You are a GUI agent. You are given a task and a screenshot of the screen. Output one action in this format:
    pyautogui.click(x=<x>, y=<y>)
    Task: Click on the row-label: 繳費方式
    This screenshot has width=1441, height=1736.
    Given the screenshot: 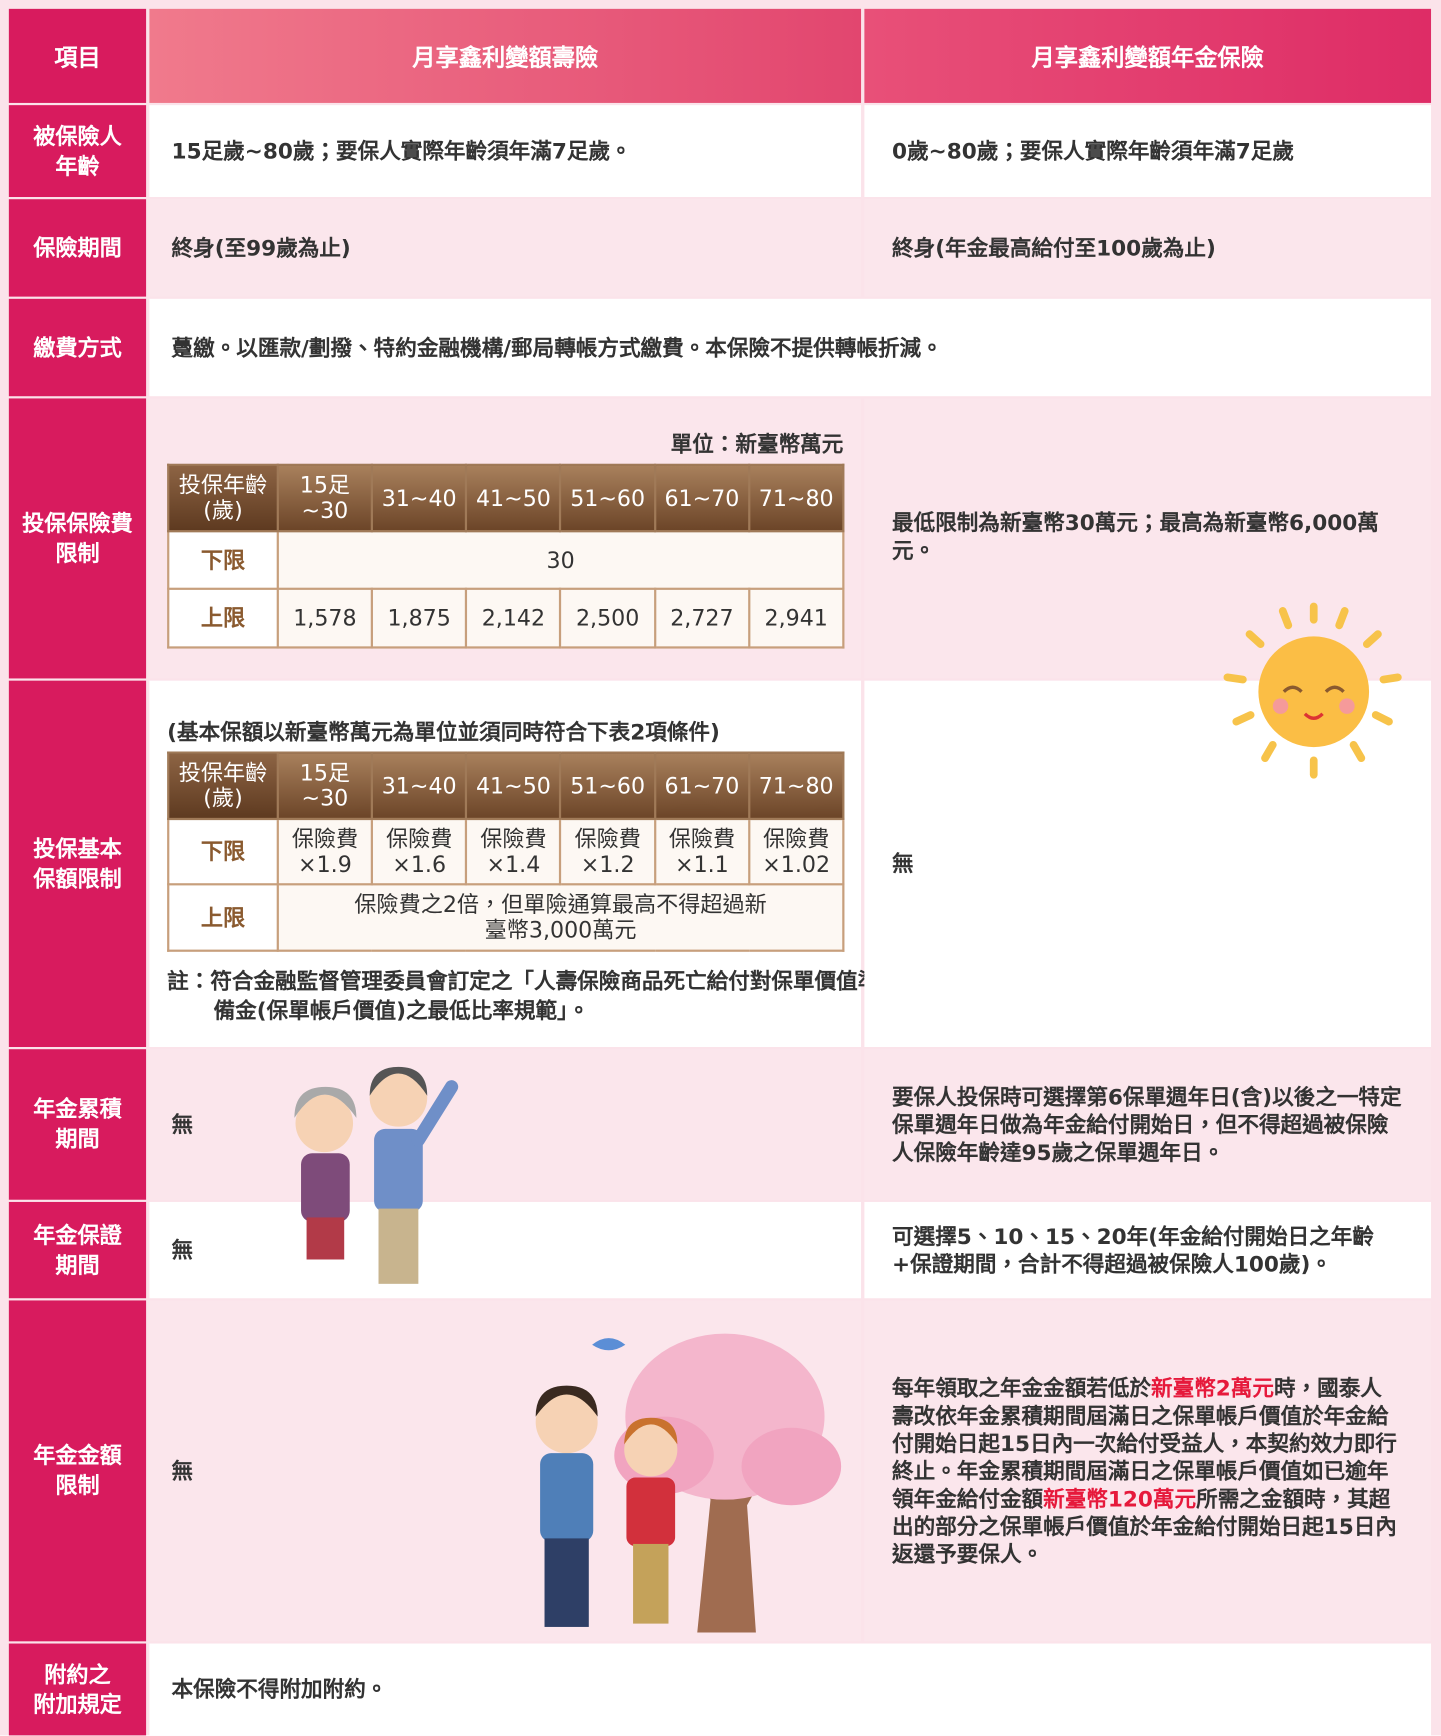 What is the action you would take?
    pyautogui.click(x=77, y=347)
    